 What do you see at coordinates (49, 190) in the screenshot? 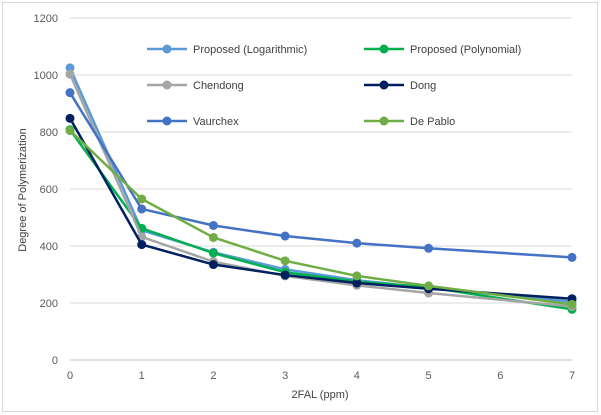
I see `y-tick-label: 600` at bounding box center [49, 190].